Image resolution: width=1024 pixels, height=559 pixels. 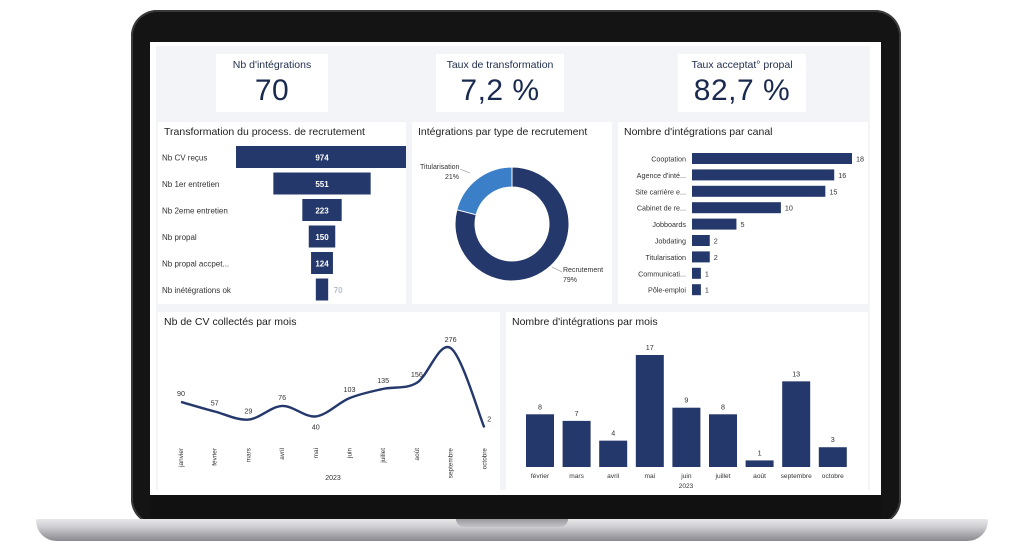 What do you see at coordinates (742, 90) in the screenshot?
I see `kpi-value: 82,7 %` at bounding box center [742, 90].